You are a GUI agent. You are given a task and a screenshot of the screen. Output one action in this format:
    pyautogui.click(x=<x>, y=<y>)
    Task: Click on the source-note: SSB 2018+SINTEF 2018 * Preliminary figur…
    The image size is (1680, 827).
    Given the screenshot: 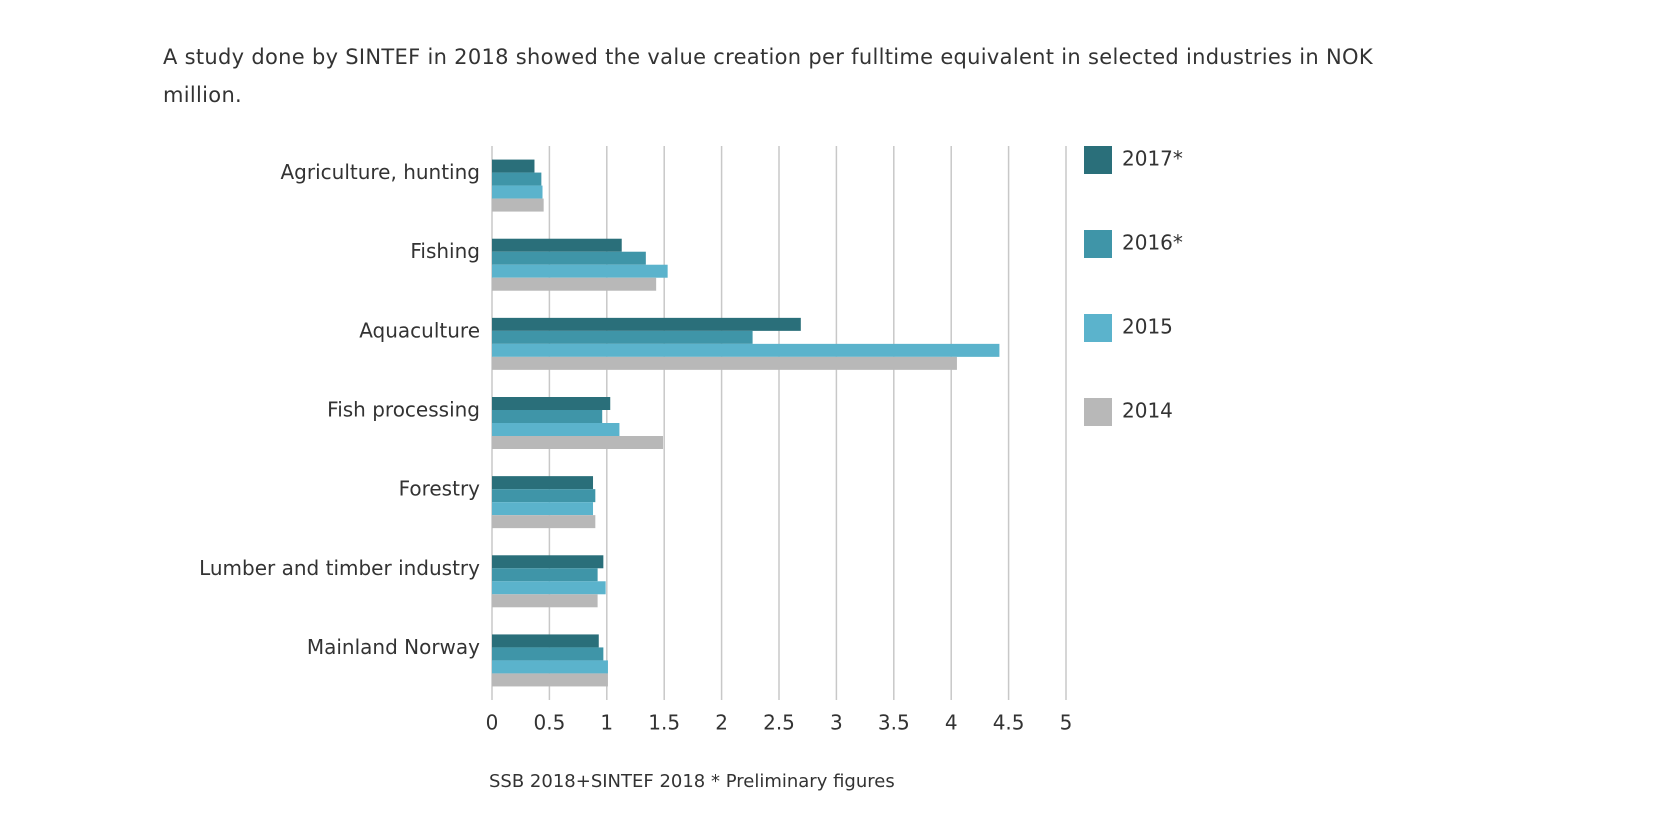 What is the action you would take?
    pyautogui.click(x=692, y=781)
    